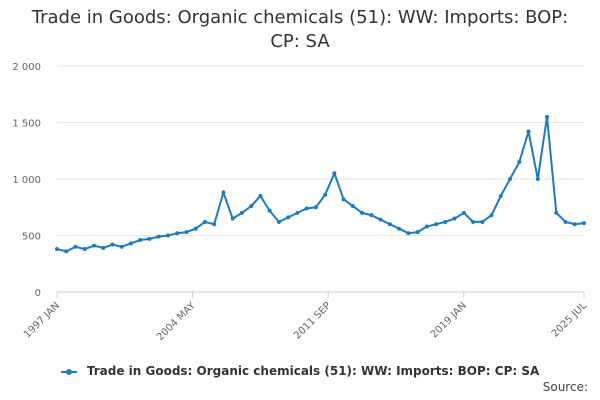 This screenshot has width=600, height=400. Describe the element at coordinates (68, 372) in the screenshot. I see `legend-swatch-icon` at that location.